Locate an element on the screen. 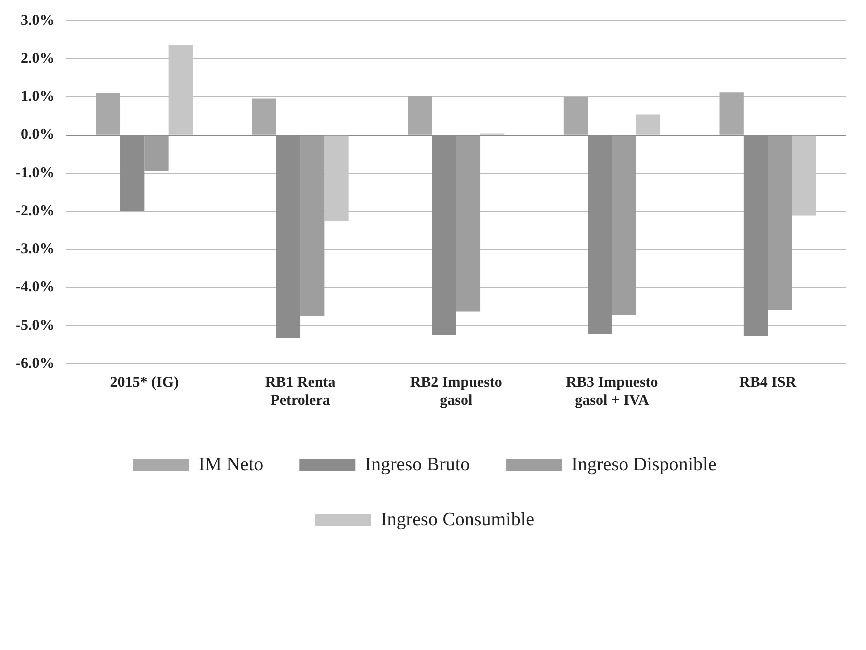 The width and height of the screenshot is (866, 650). legend-label: IM Neto is located at coordinates (231, 465).